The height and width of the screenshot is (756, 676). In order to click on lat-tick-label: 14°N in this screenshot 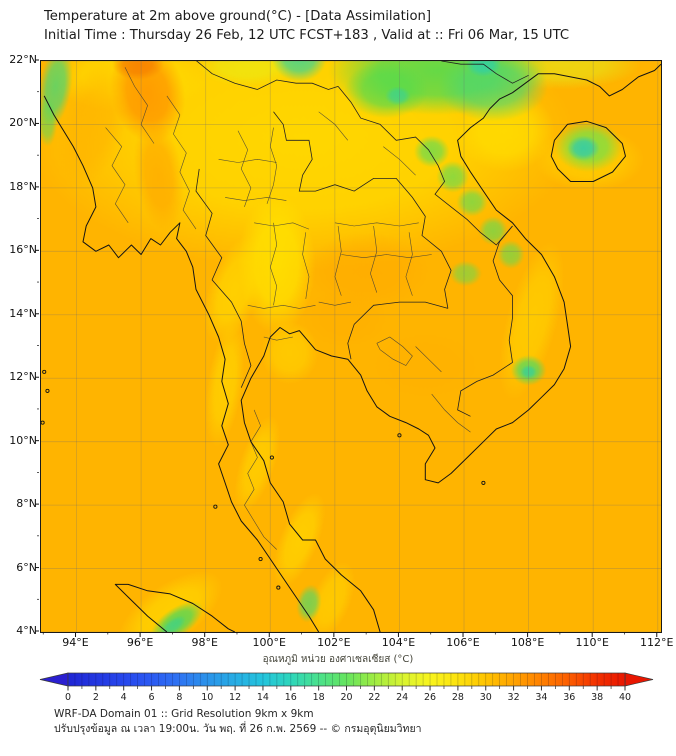, I will do `click(23, 313)`.